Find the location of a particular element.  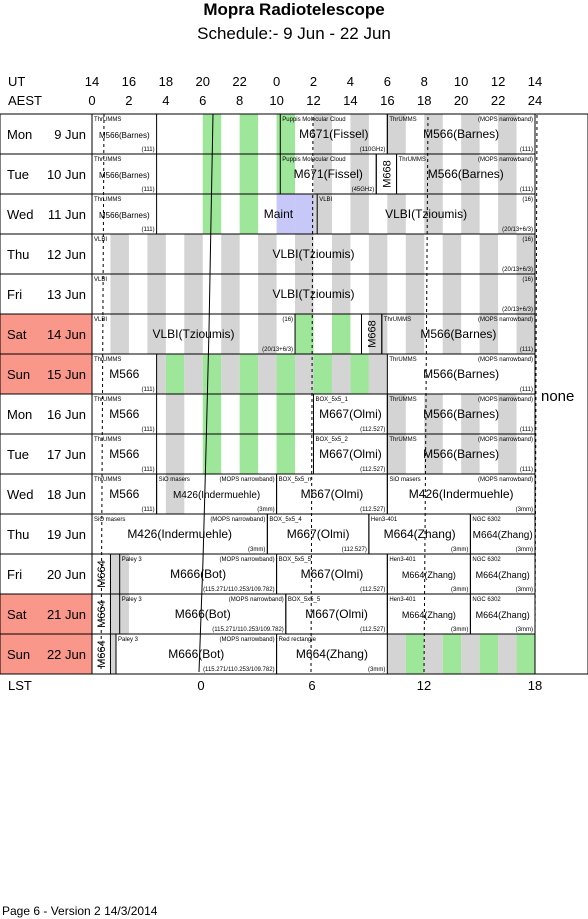

block-frequency-label: (45GHz) is located at coordinates (363, 190).